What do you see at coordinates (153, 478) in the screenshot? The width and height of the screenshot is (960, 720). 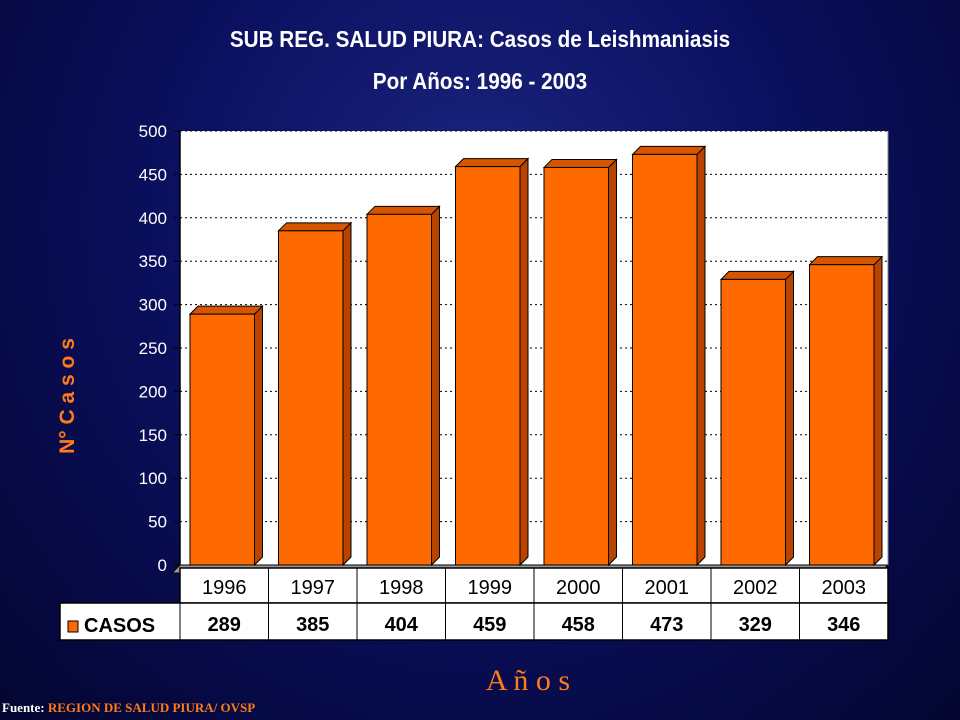 I see `y-tick-label: 100` at bounding box center [153, 478].